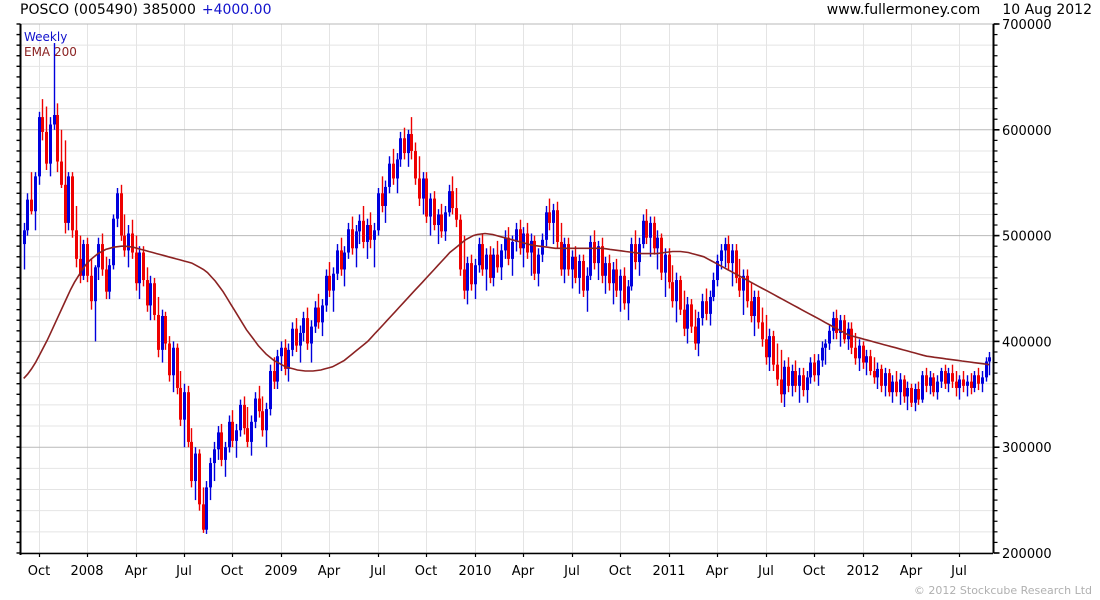 The width and height of the screenshot is (1100, 600). What do you see at coordinates (426, 571) in the screenshot?
I see `x-tick-label: Oct` at bounding box center [426, 571].